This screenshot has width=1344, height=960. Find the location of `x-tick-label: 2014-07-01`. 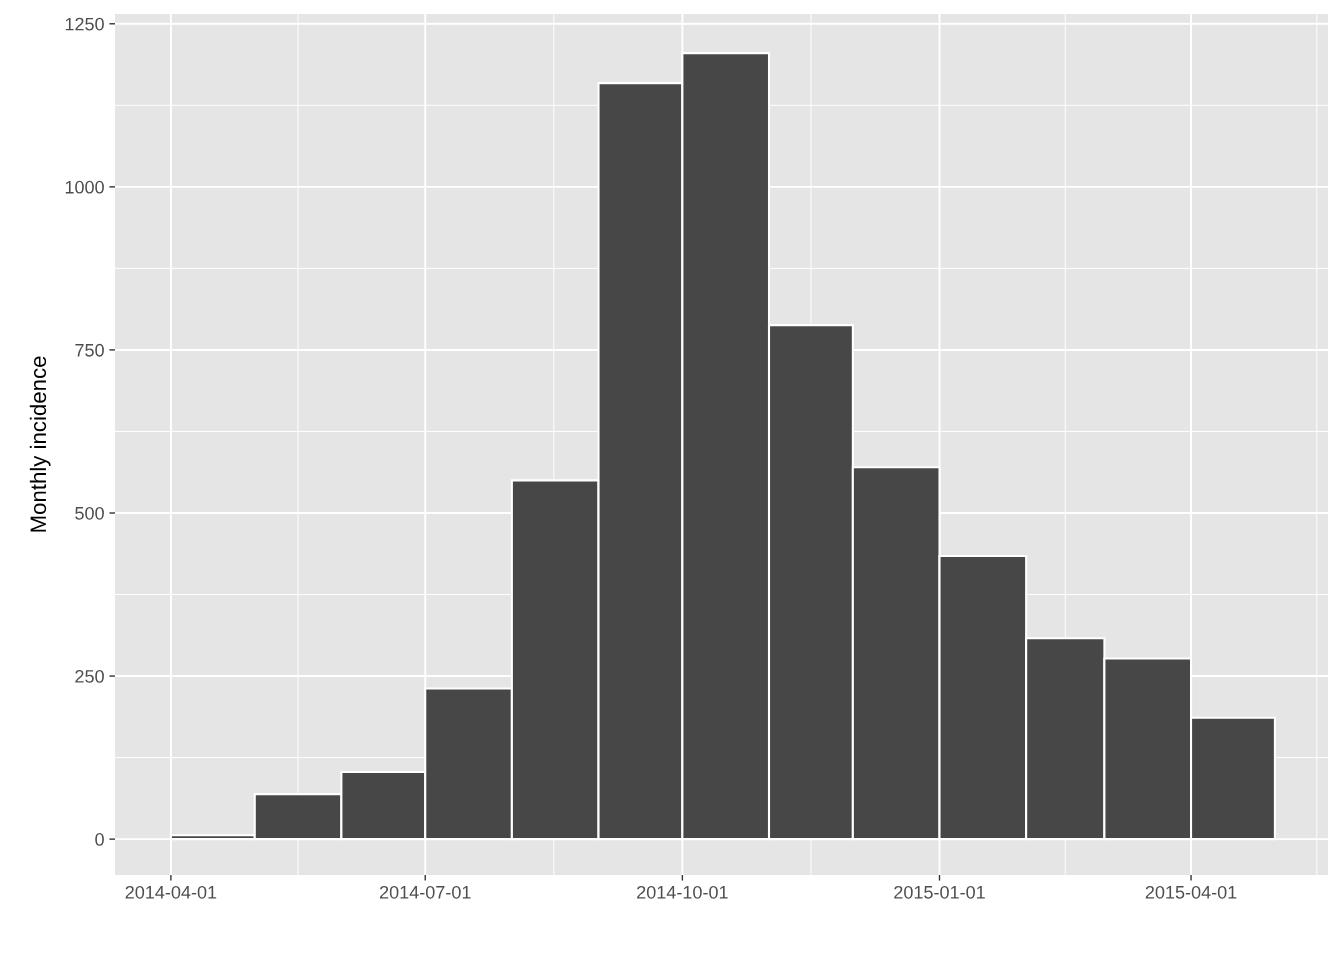

x-tick-label: 2014-07-01 is located at coordinates (425, 892).